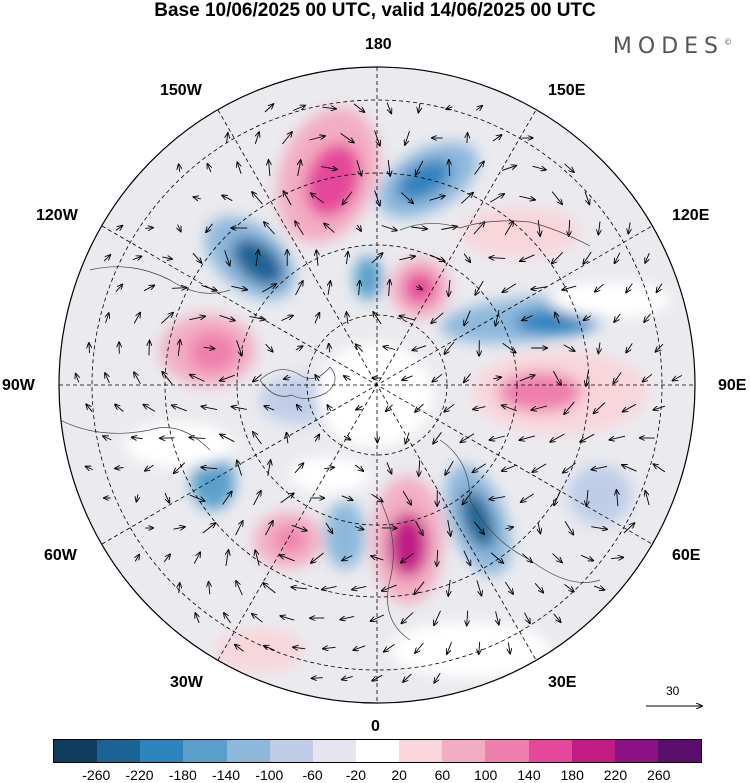 The height and width of the screenshot is (783, 750). I want to click on lon-label-0: 0, so click(375, 726).